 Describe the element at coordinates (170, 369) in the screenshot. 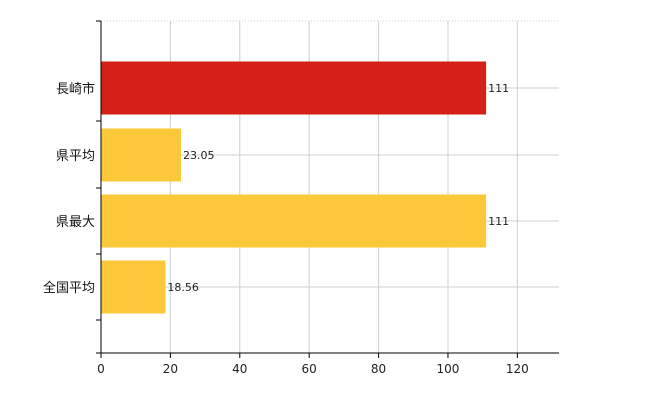

I see `x-tick-label: 20` at that location.